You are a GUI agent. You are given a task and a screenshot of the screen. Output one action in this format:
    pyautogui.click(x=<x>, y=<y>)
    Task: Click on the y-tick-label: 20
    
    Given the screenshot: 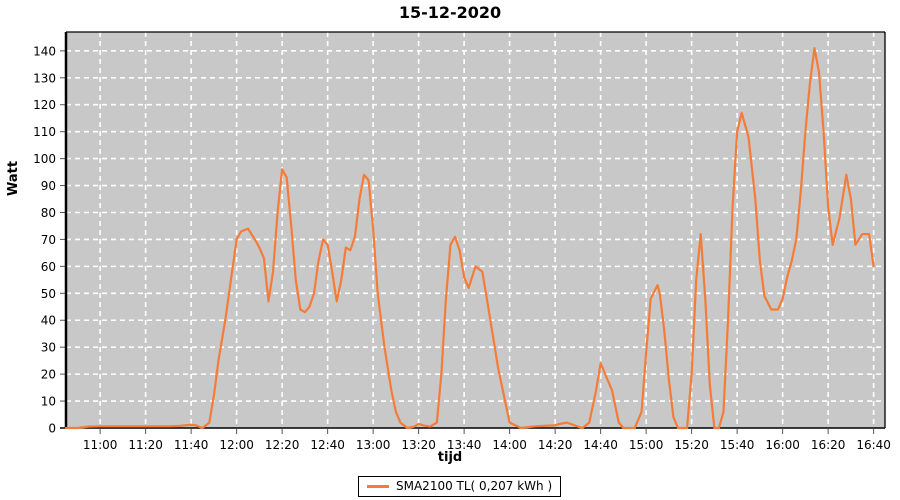 What is the action you would take?
    pyautogui.click(x=48, y=375)
    